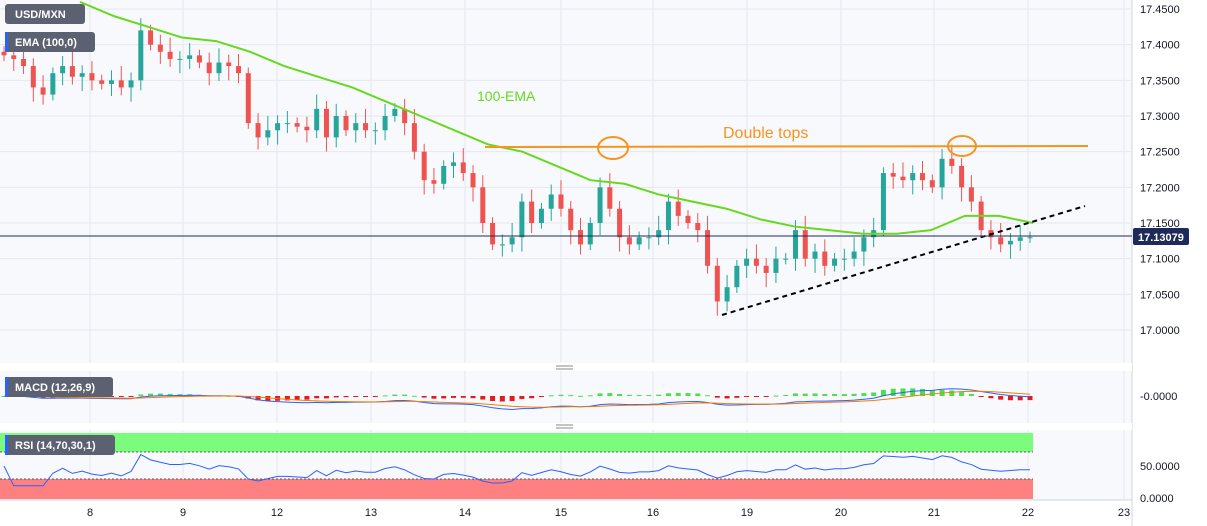 This screenshot has height=526, width=1207. I want to click on macd-panel-bg, so click(566, 397).